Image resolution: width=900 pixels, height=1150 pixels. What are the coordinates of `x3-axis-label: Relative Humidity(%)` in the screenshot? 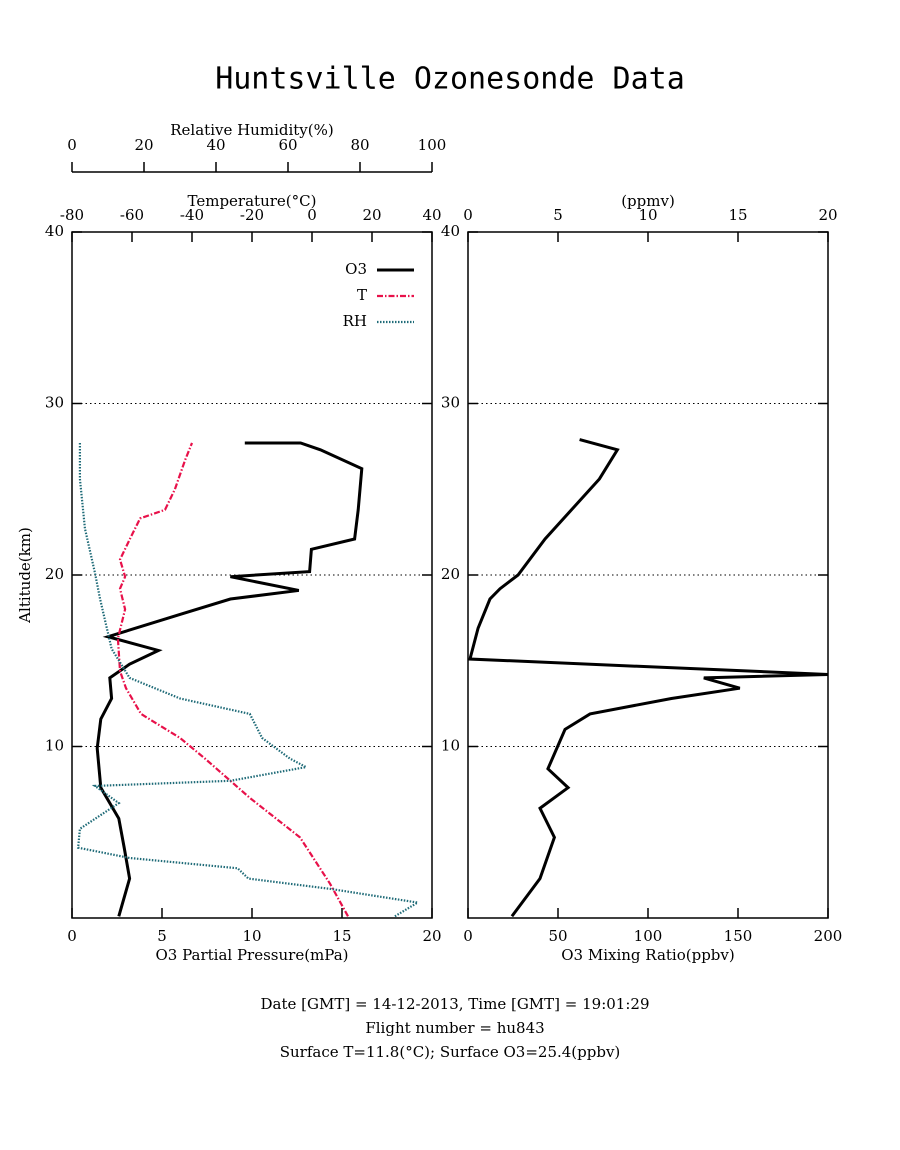 It's located at (251, 130).